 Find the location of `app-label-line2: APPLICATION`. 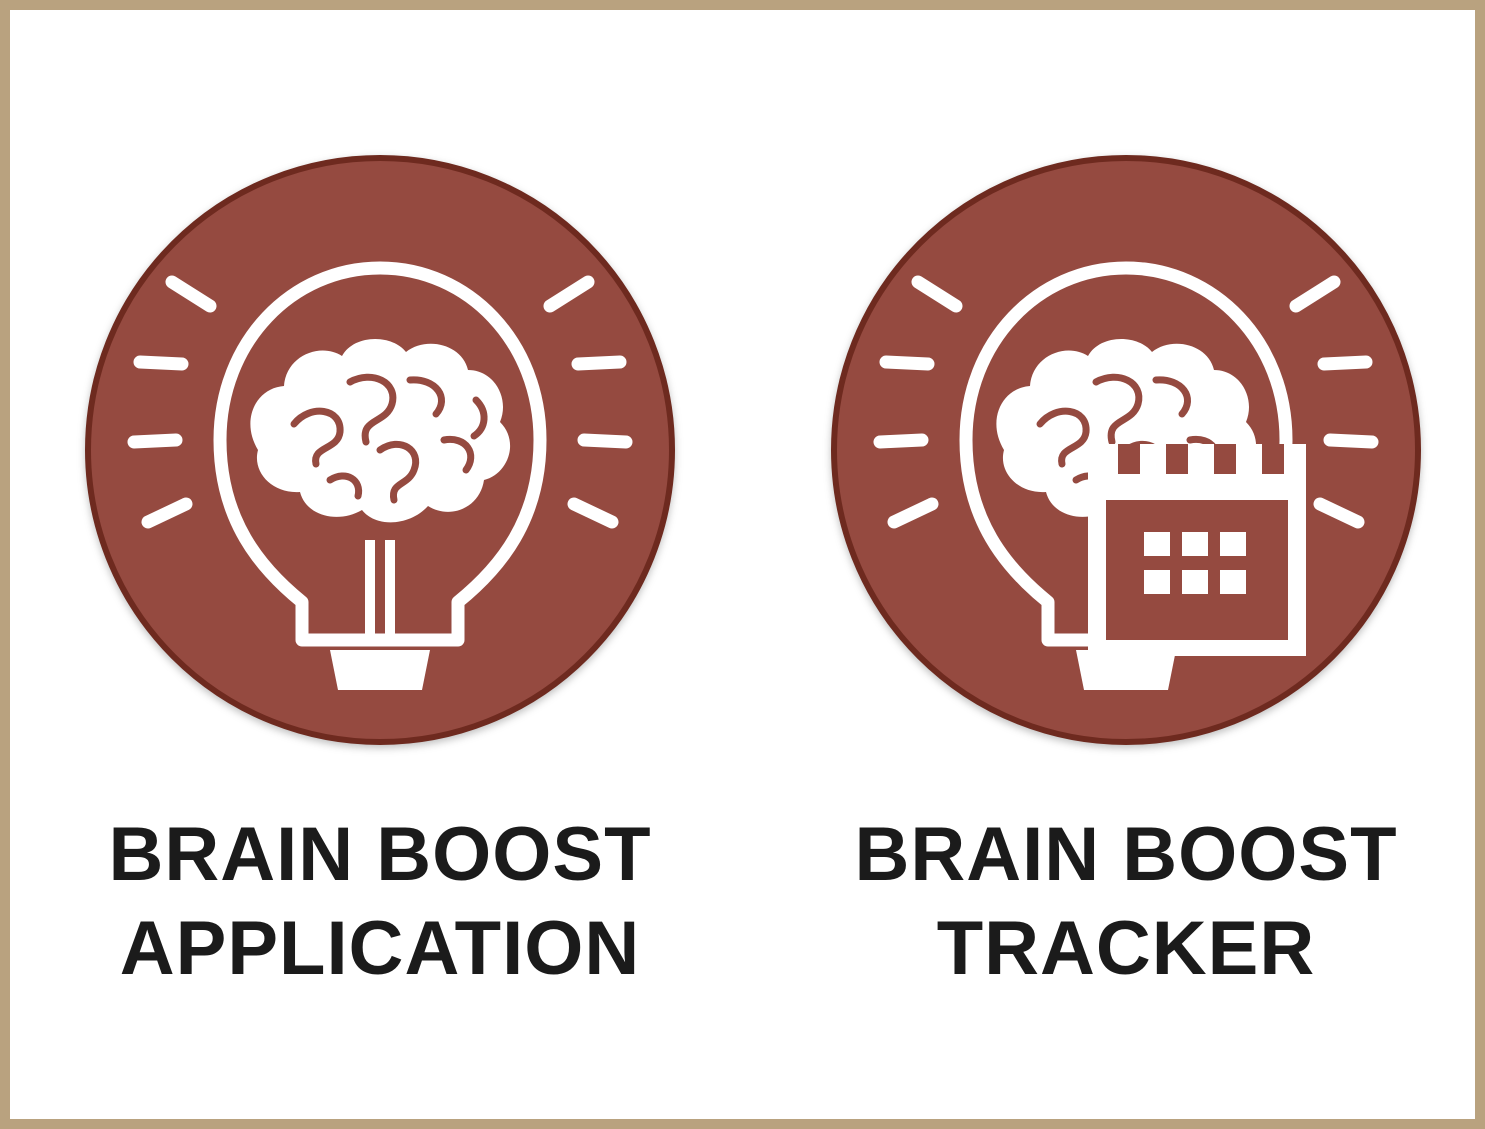

app-label-line2: APPLICATION is located at coordinates (380, 948).